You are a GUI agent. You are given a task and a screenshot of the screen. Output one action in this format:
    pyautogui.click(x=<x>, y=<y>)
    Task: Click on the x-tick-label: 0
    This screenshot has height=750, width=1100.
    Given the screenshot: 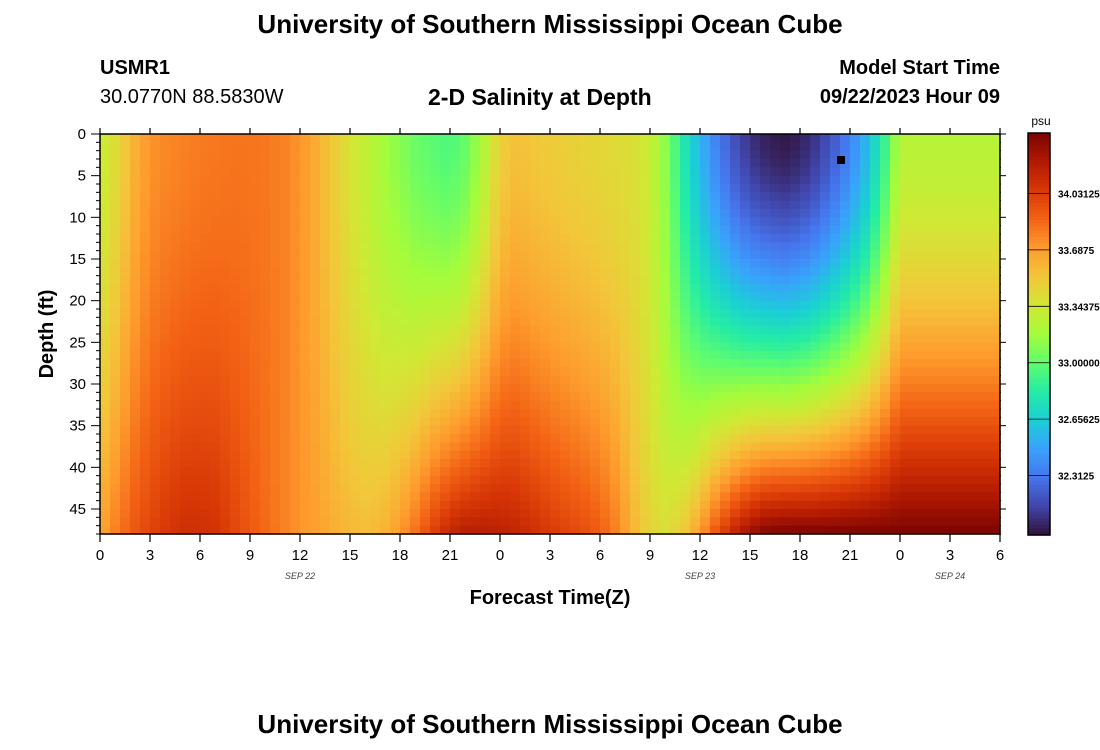 What is the action you would take?
    pyautogui.click(x=500, y=555)
    